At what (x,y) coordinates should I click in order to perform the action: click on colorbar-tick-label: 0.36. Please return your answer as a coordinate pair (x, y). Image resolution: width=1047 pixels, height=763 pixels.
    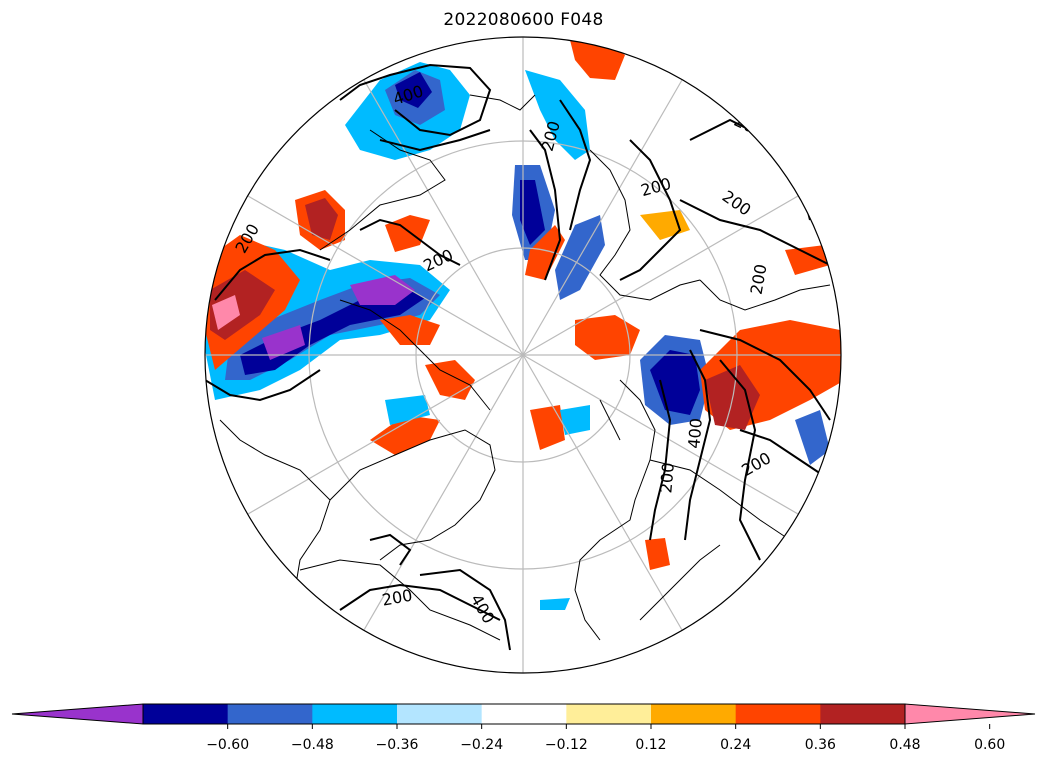
    Looking at the image, I should click on (820, 745).